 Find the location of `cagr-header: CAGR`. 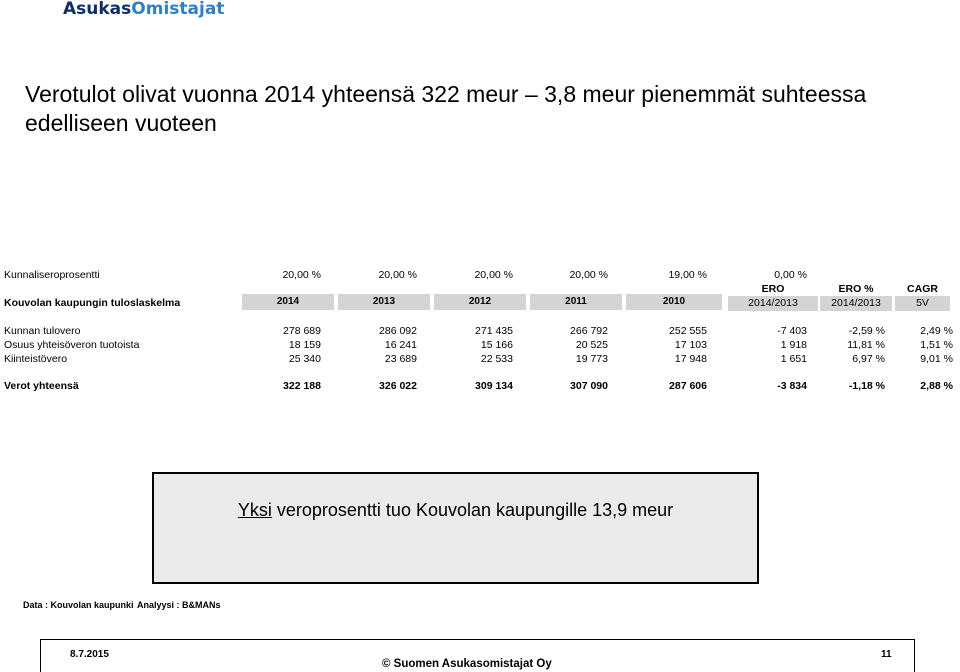

cagr-header: CAGR is located at coordinates (922, 289).